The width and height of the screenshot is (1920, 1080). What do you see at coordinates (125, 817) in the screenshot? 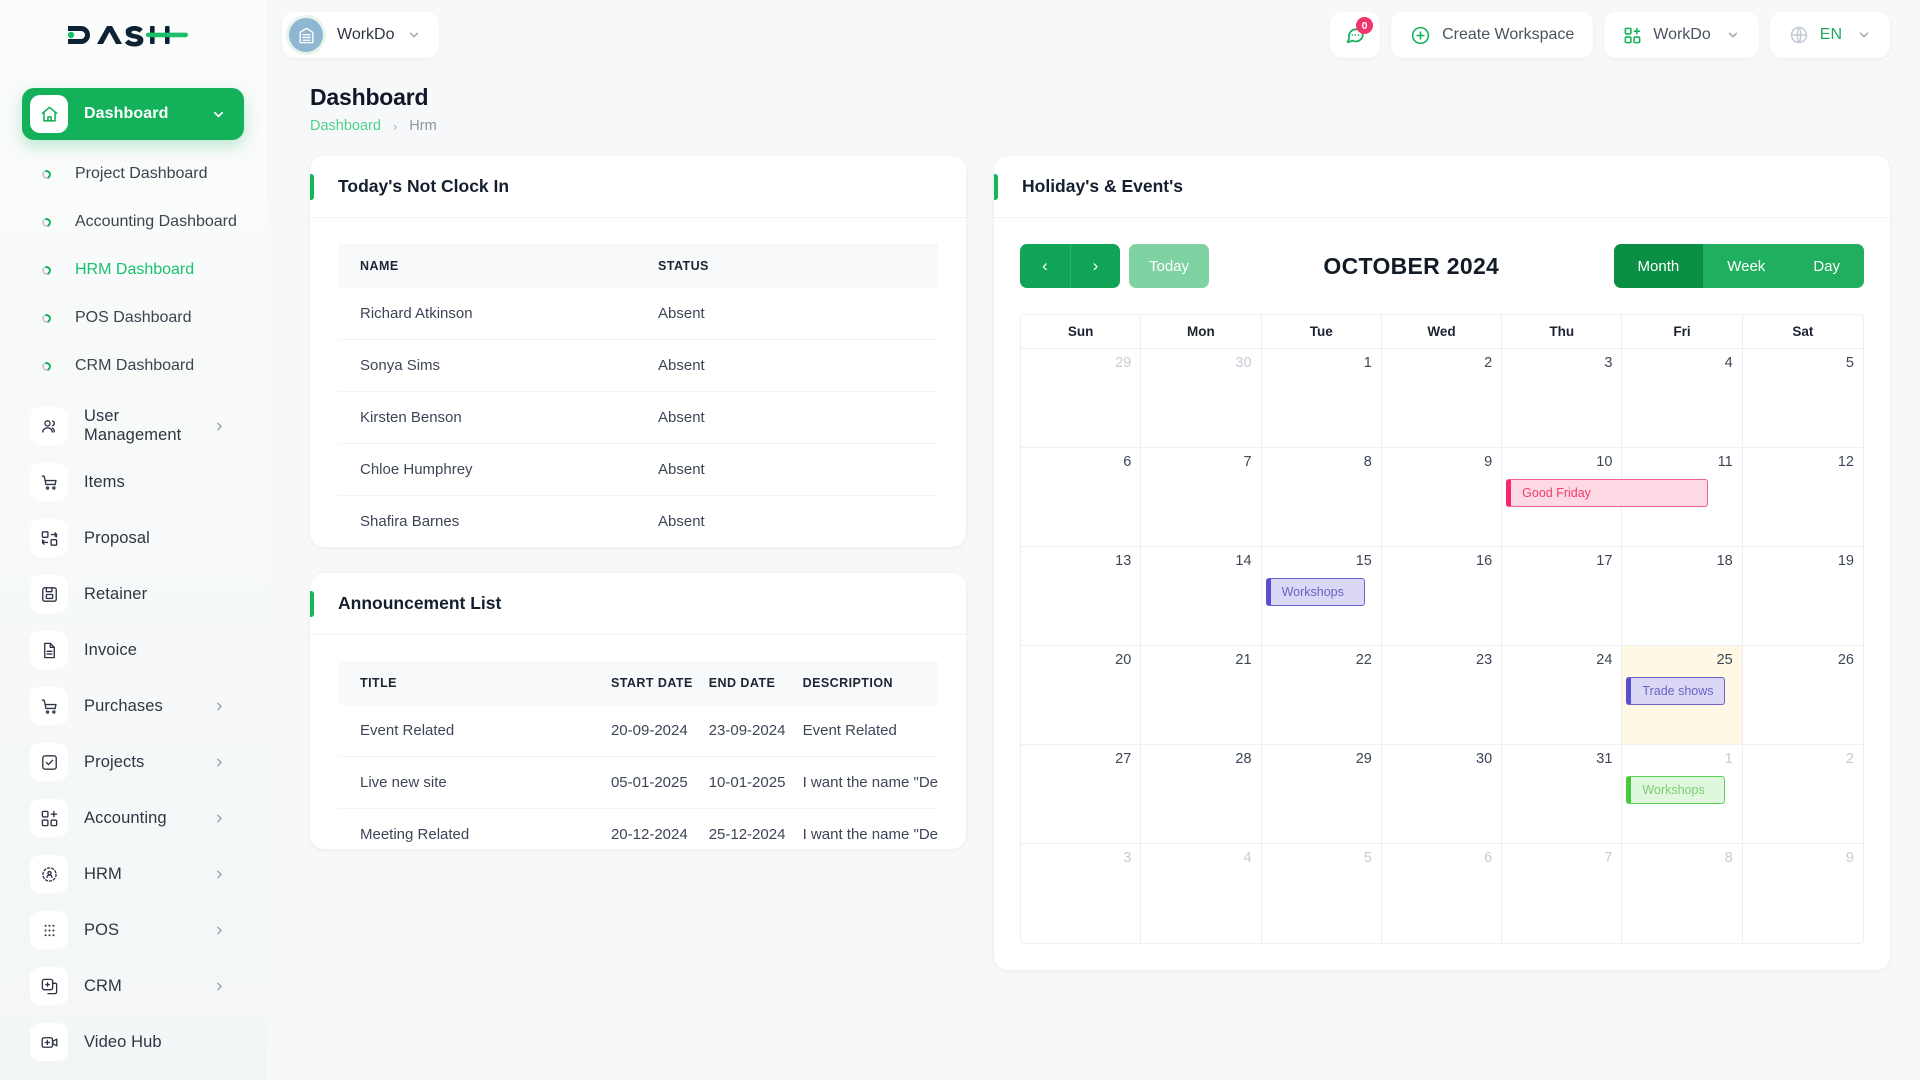
I see `sidebar-item-label: Accounting` at bounding box center [125, 817].